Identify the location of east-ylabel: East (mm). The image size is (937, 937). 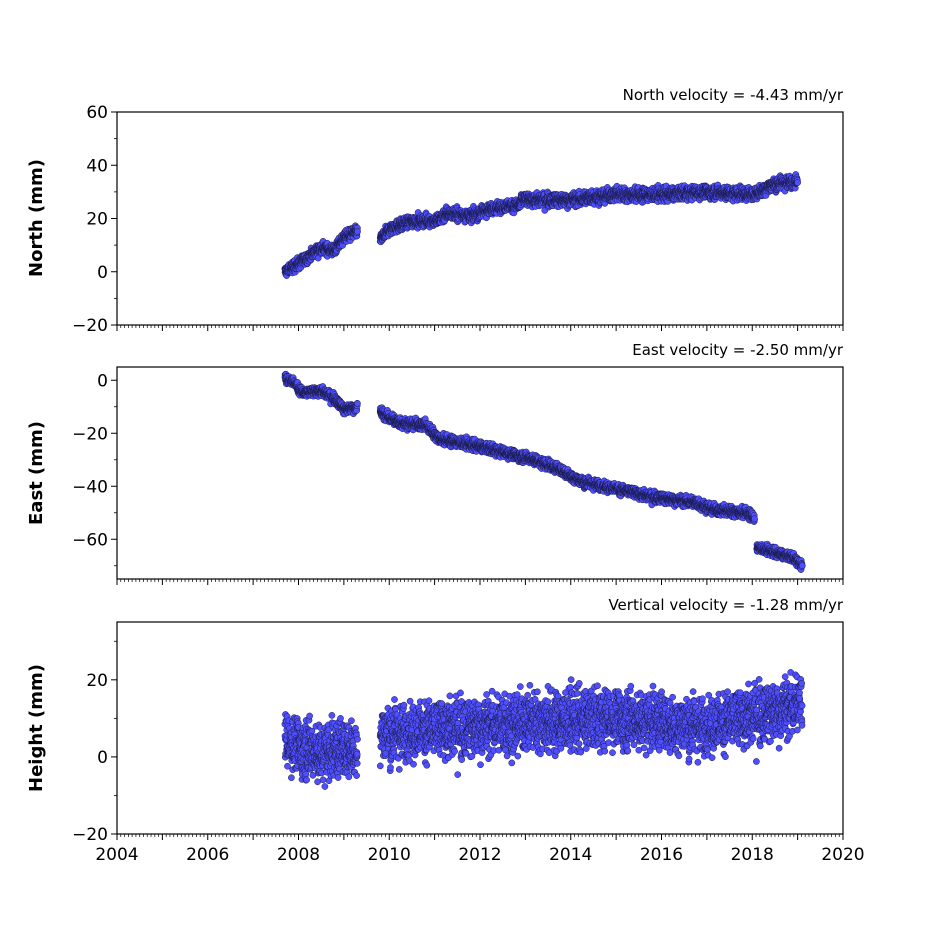
(36, 473).